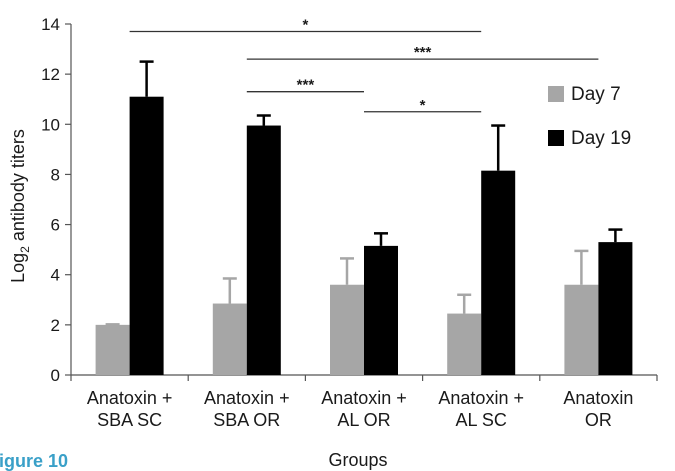 This screenshot has height=471, width=675. Describe the element at coordinates (18, 268) in the screenshot. I see `y-axis-title-main: Log` at that location.